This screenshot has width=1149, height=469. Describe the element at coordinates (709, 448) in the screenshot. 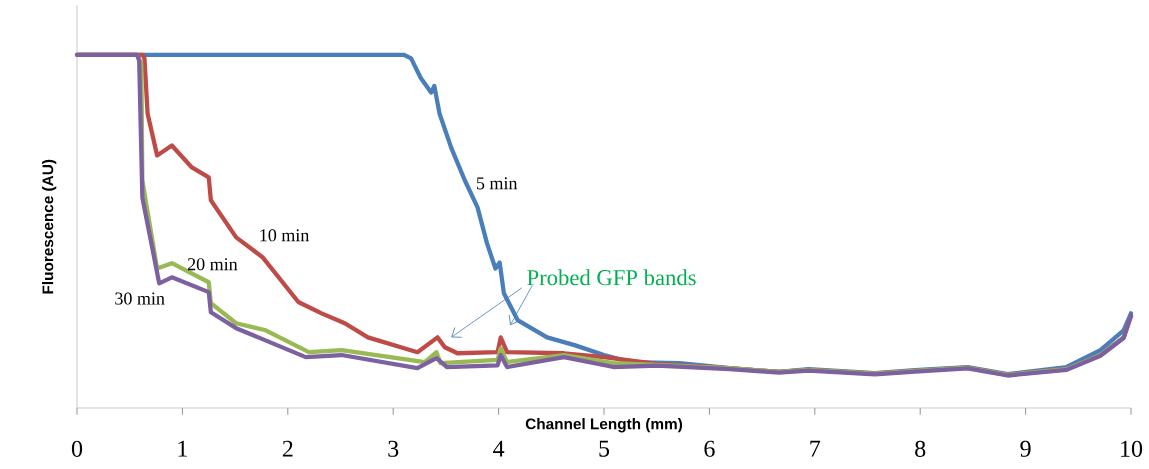

I see `x-tick-label: 6` at that location.